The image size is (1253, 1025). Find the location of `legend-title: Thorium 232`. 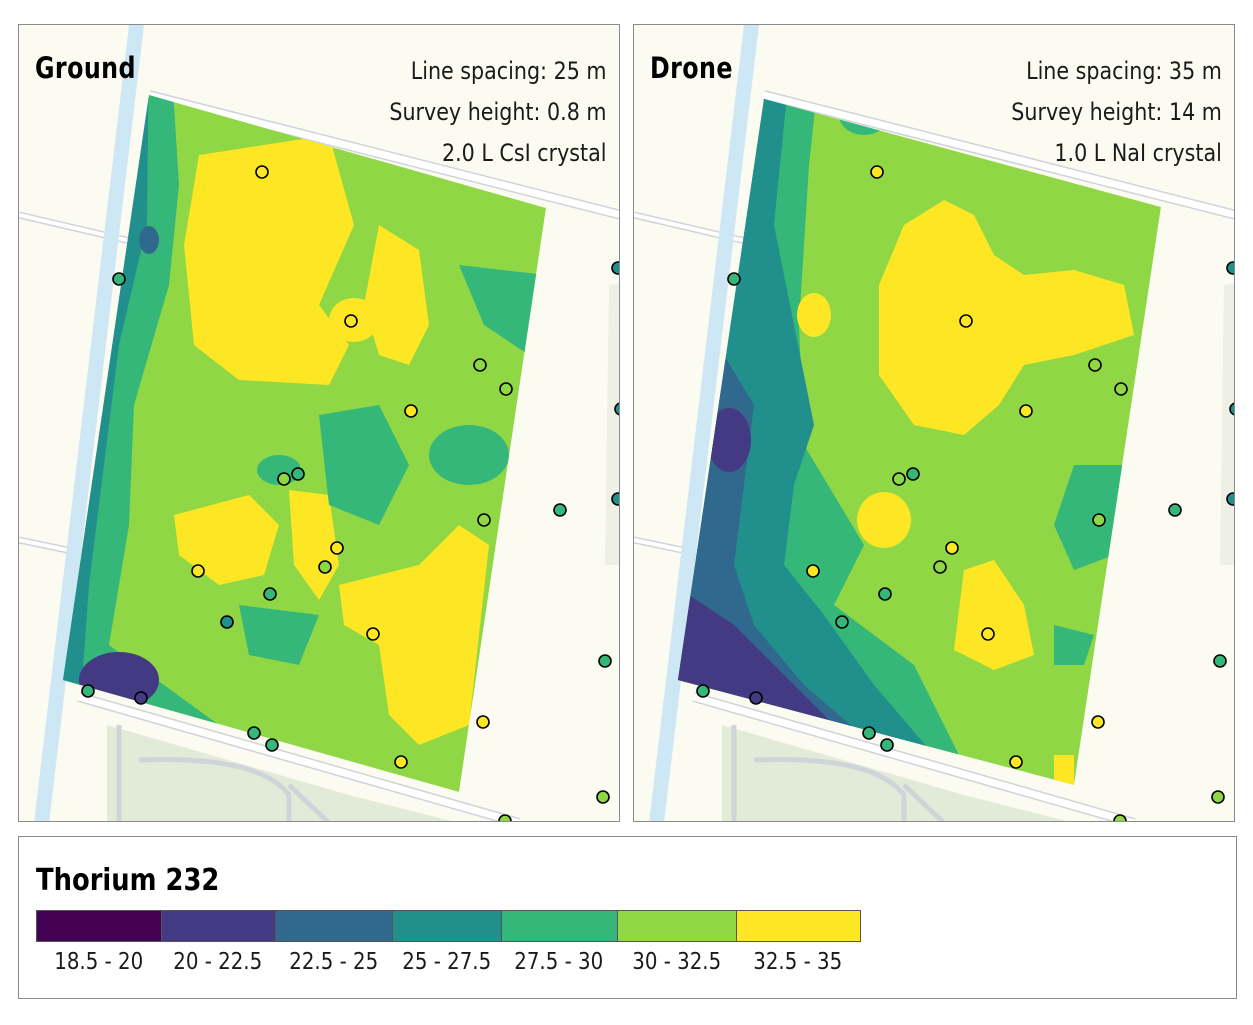

legend-title: Thorium 232 is located at coordinates (128, 880).